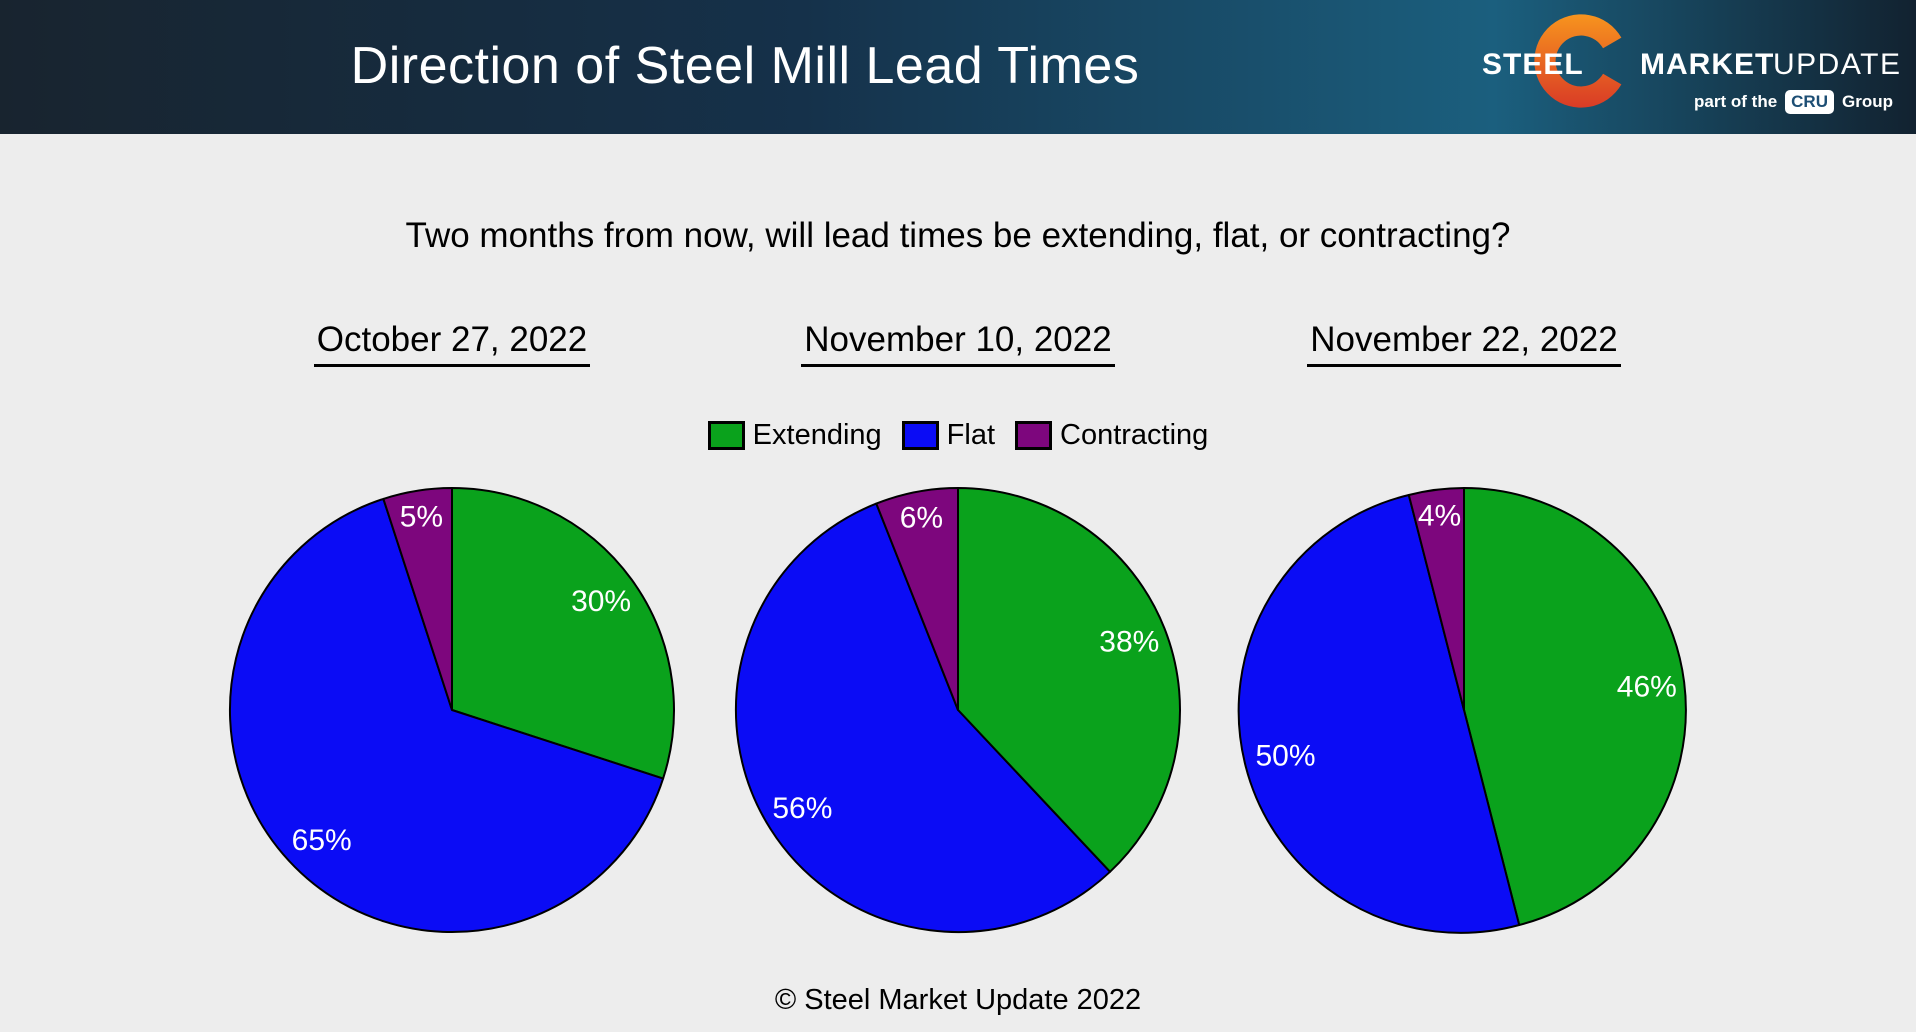 This screenshot has width=1916, height=1032. What do you see at coordinates (1647, 686) in the screenshot?
I see `pie-label-extending: 46%` at bounding box center [1647, 686].